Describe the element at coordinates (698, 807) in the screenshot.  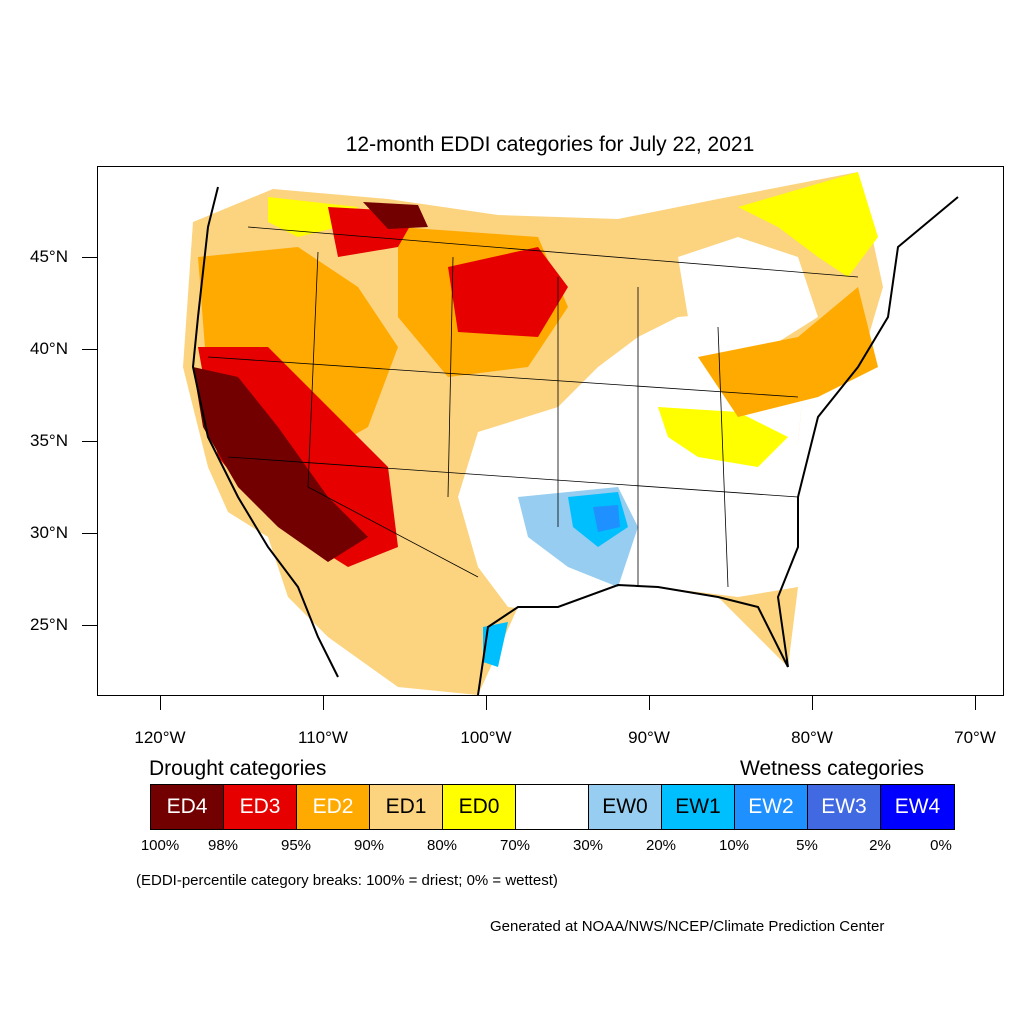
I see `legend-cell-ew1: EW1` at that location.